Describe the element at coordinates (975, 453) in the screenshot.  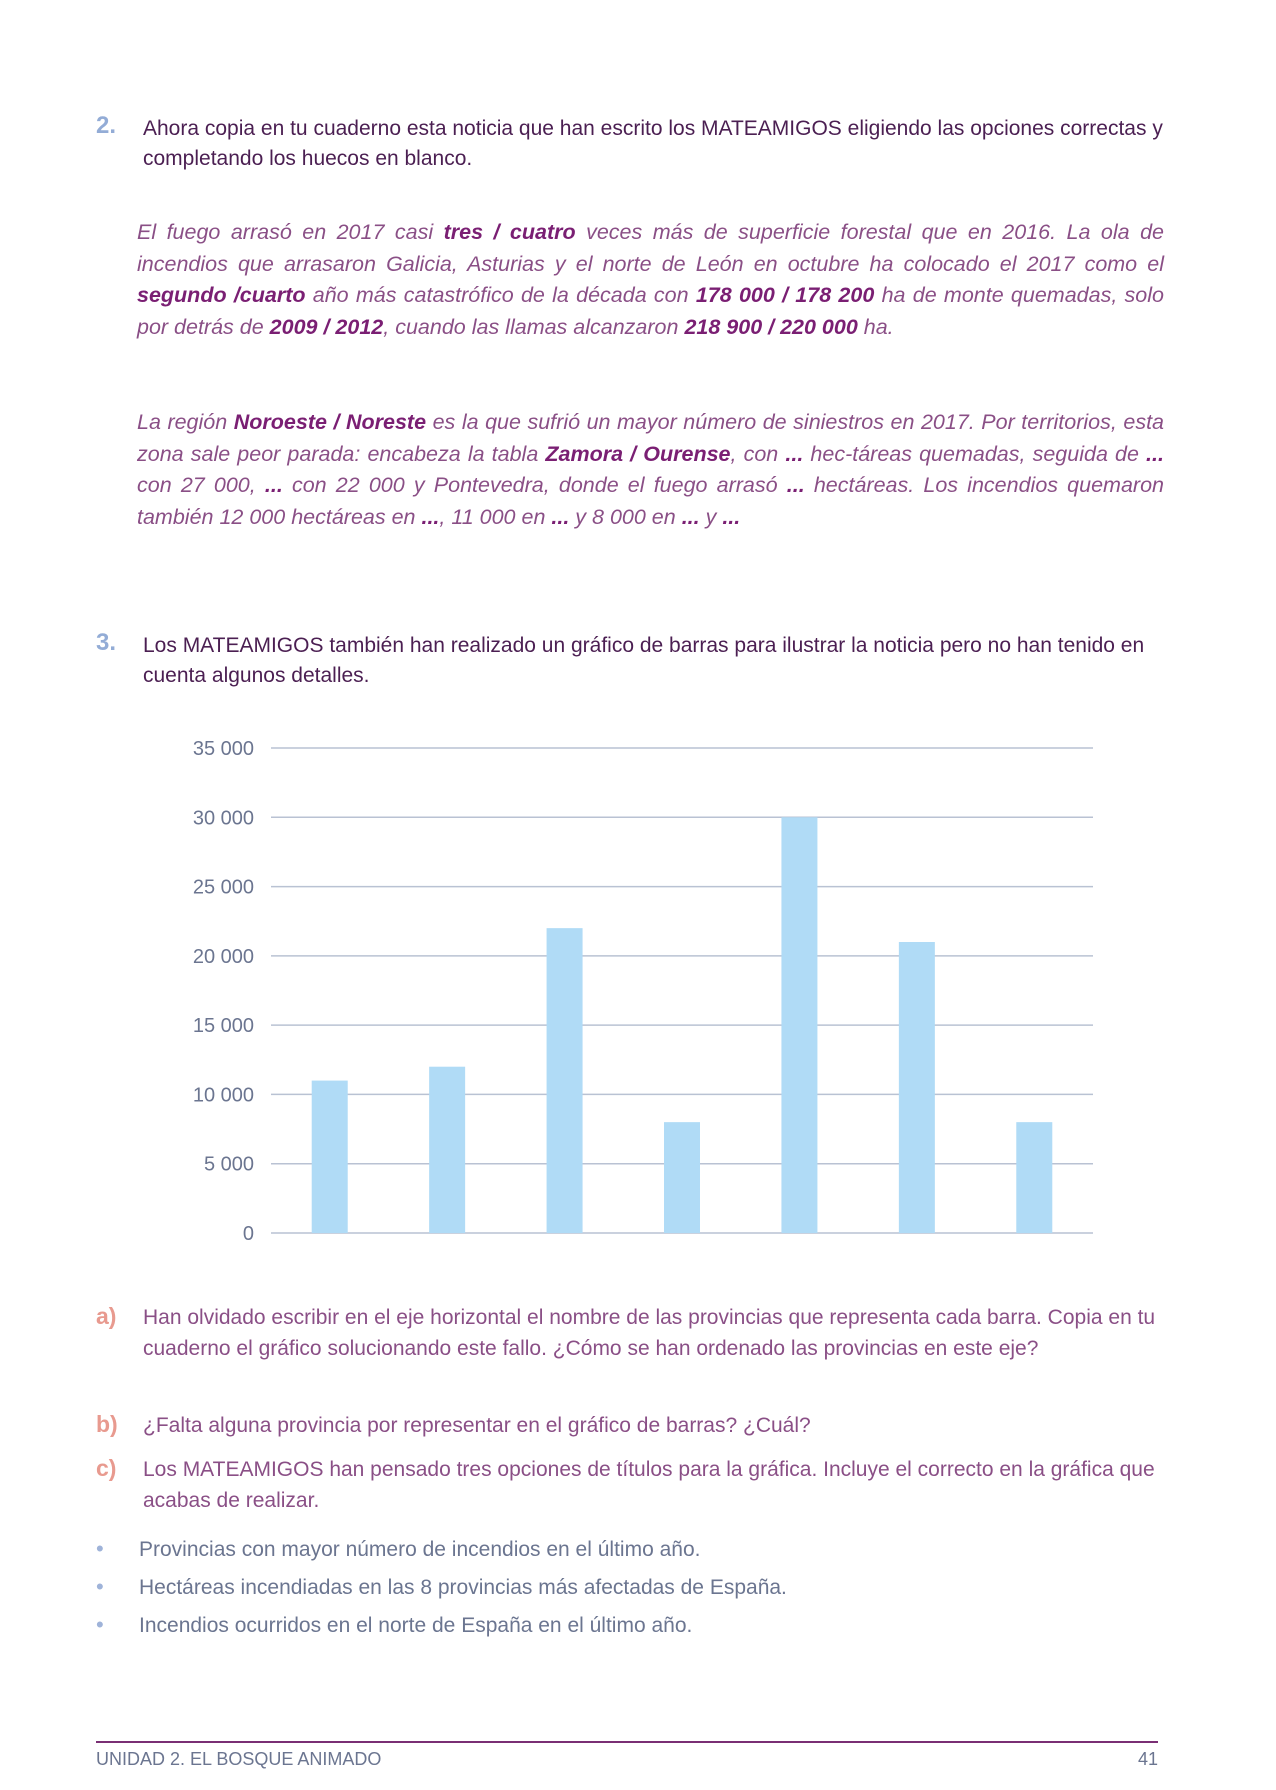
I see `text-segment: hec-táreas quemadas, seguida de` at that location.